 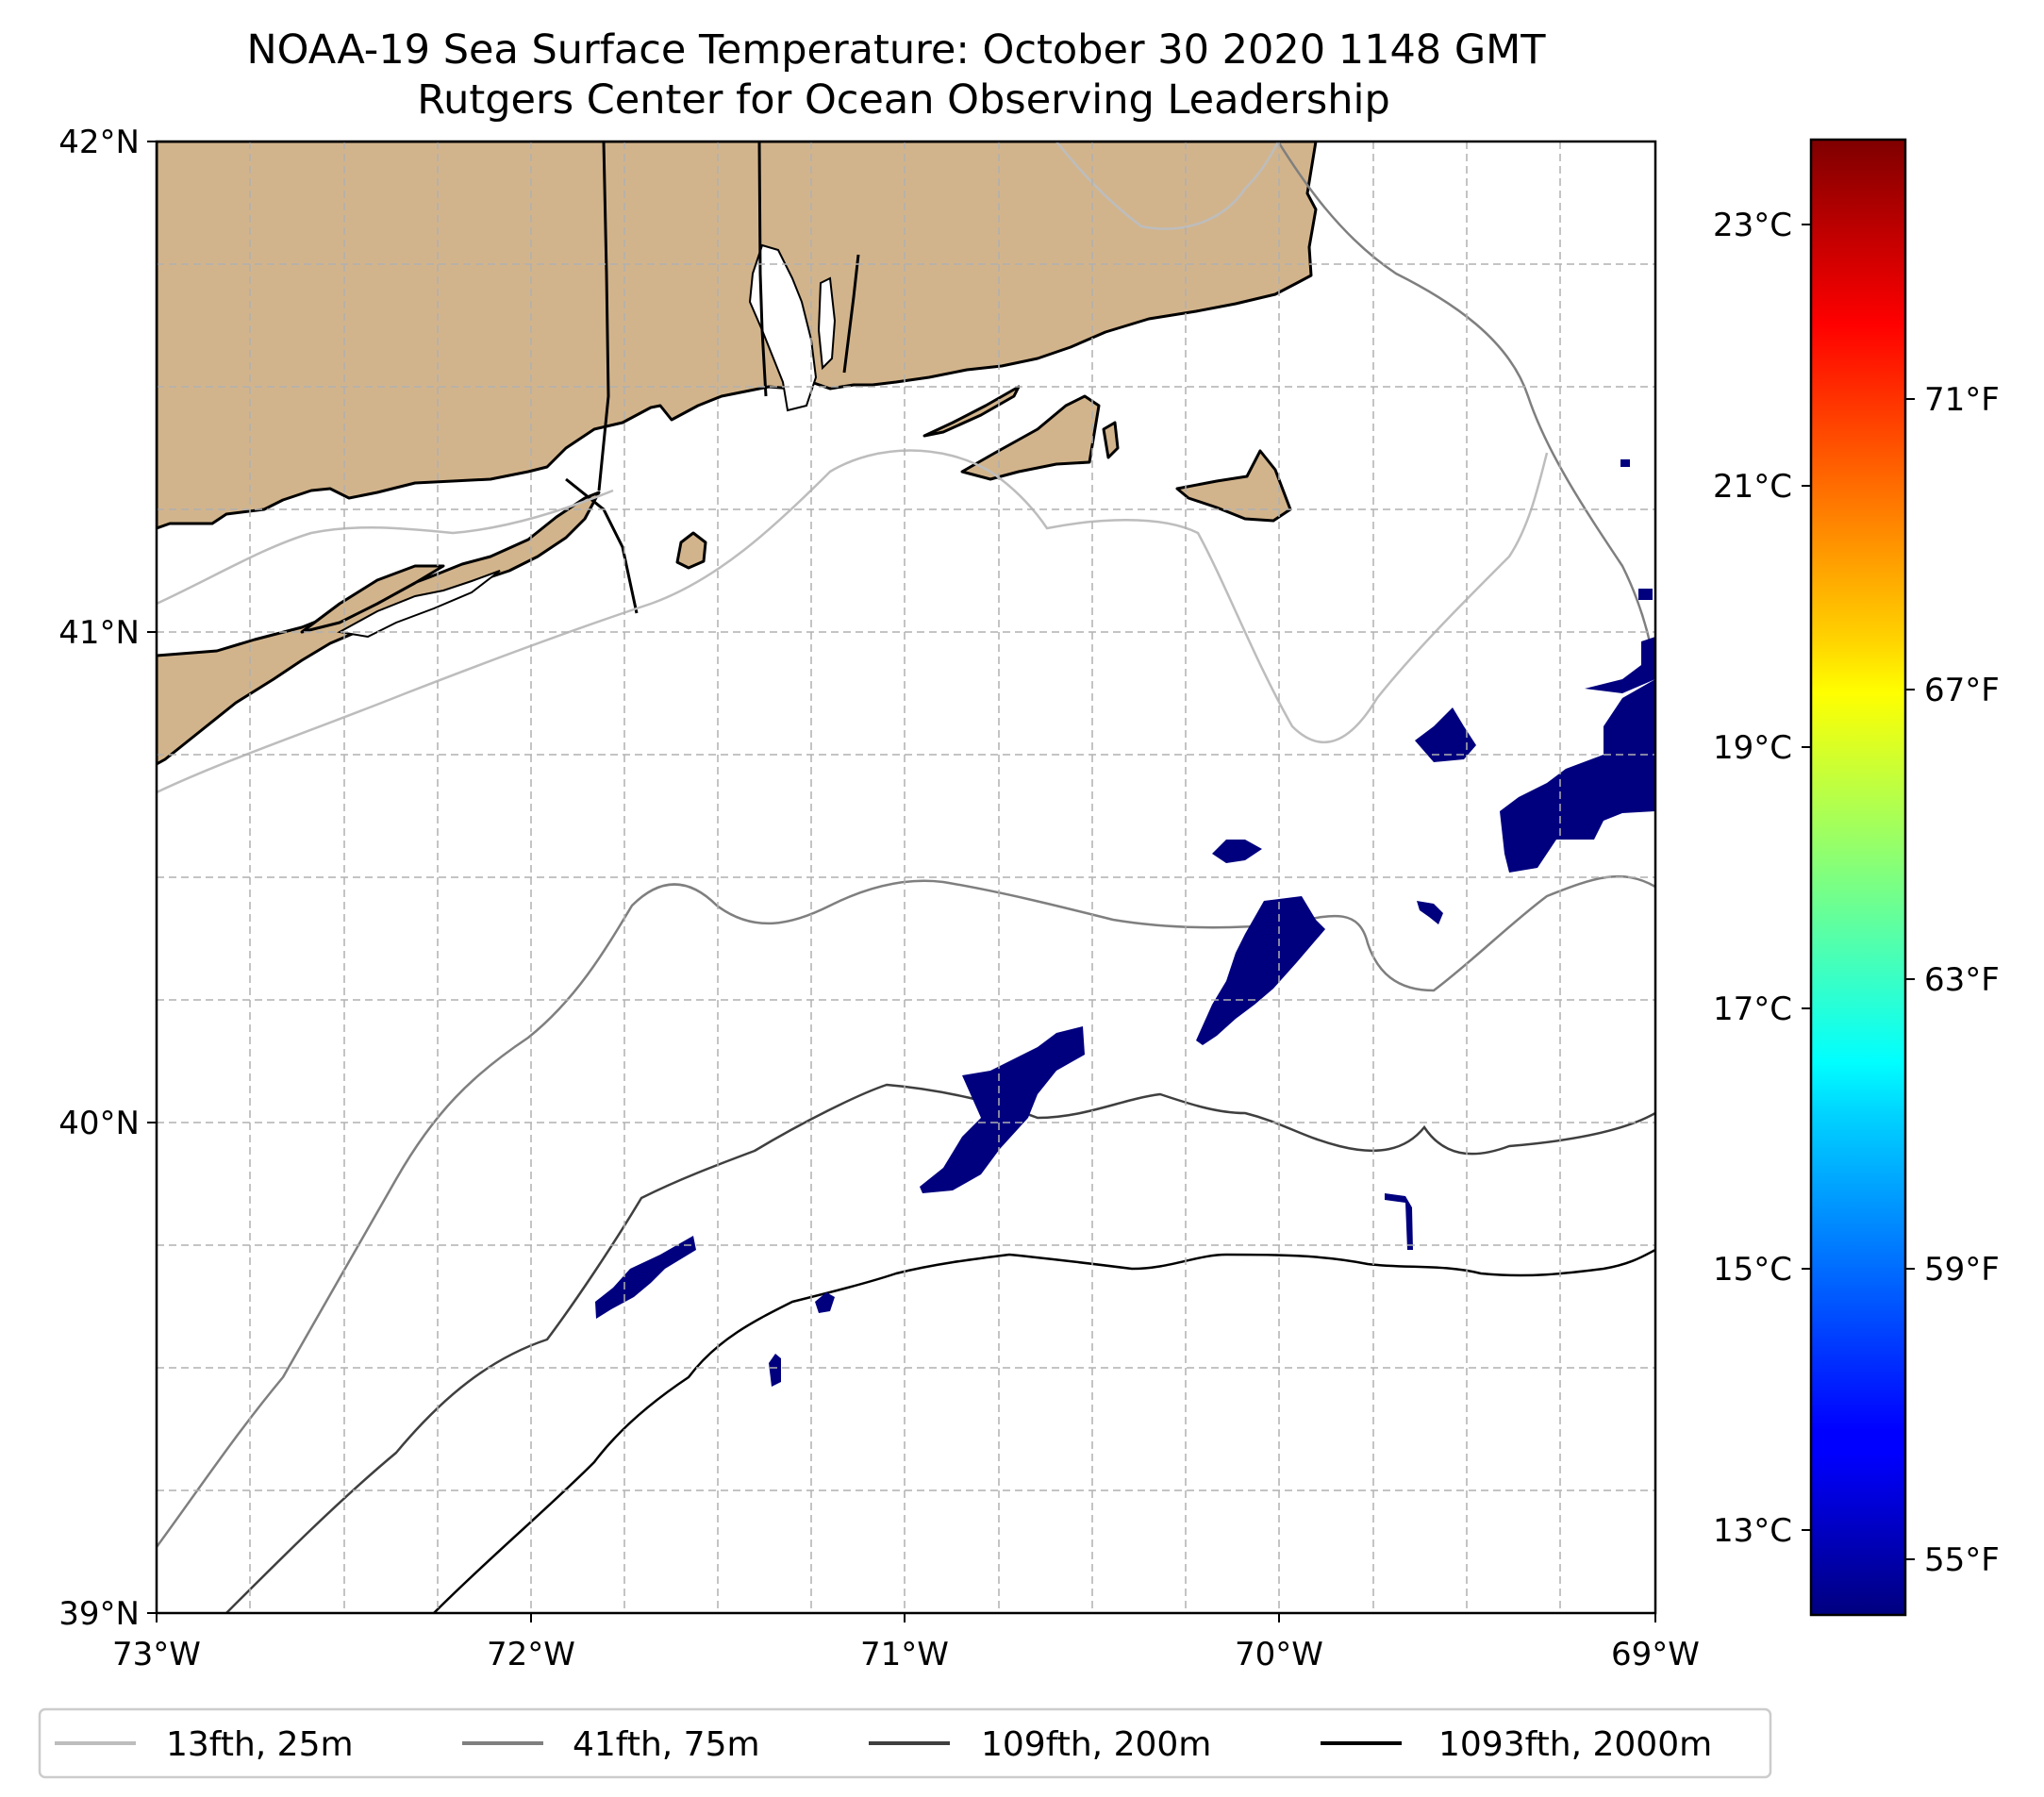 I want to click on sst-patch-center, so click(x=1002, y=1109).